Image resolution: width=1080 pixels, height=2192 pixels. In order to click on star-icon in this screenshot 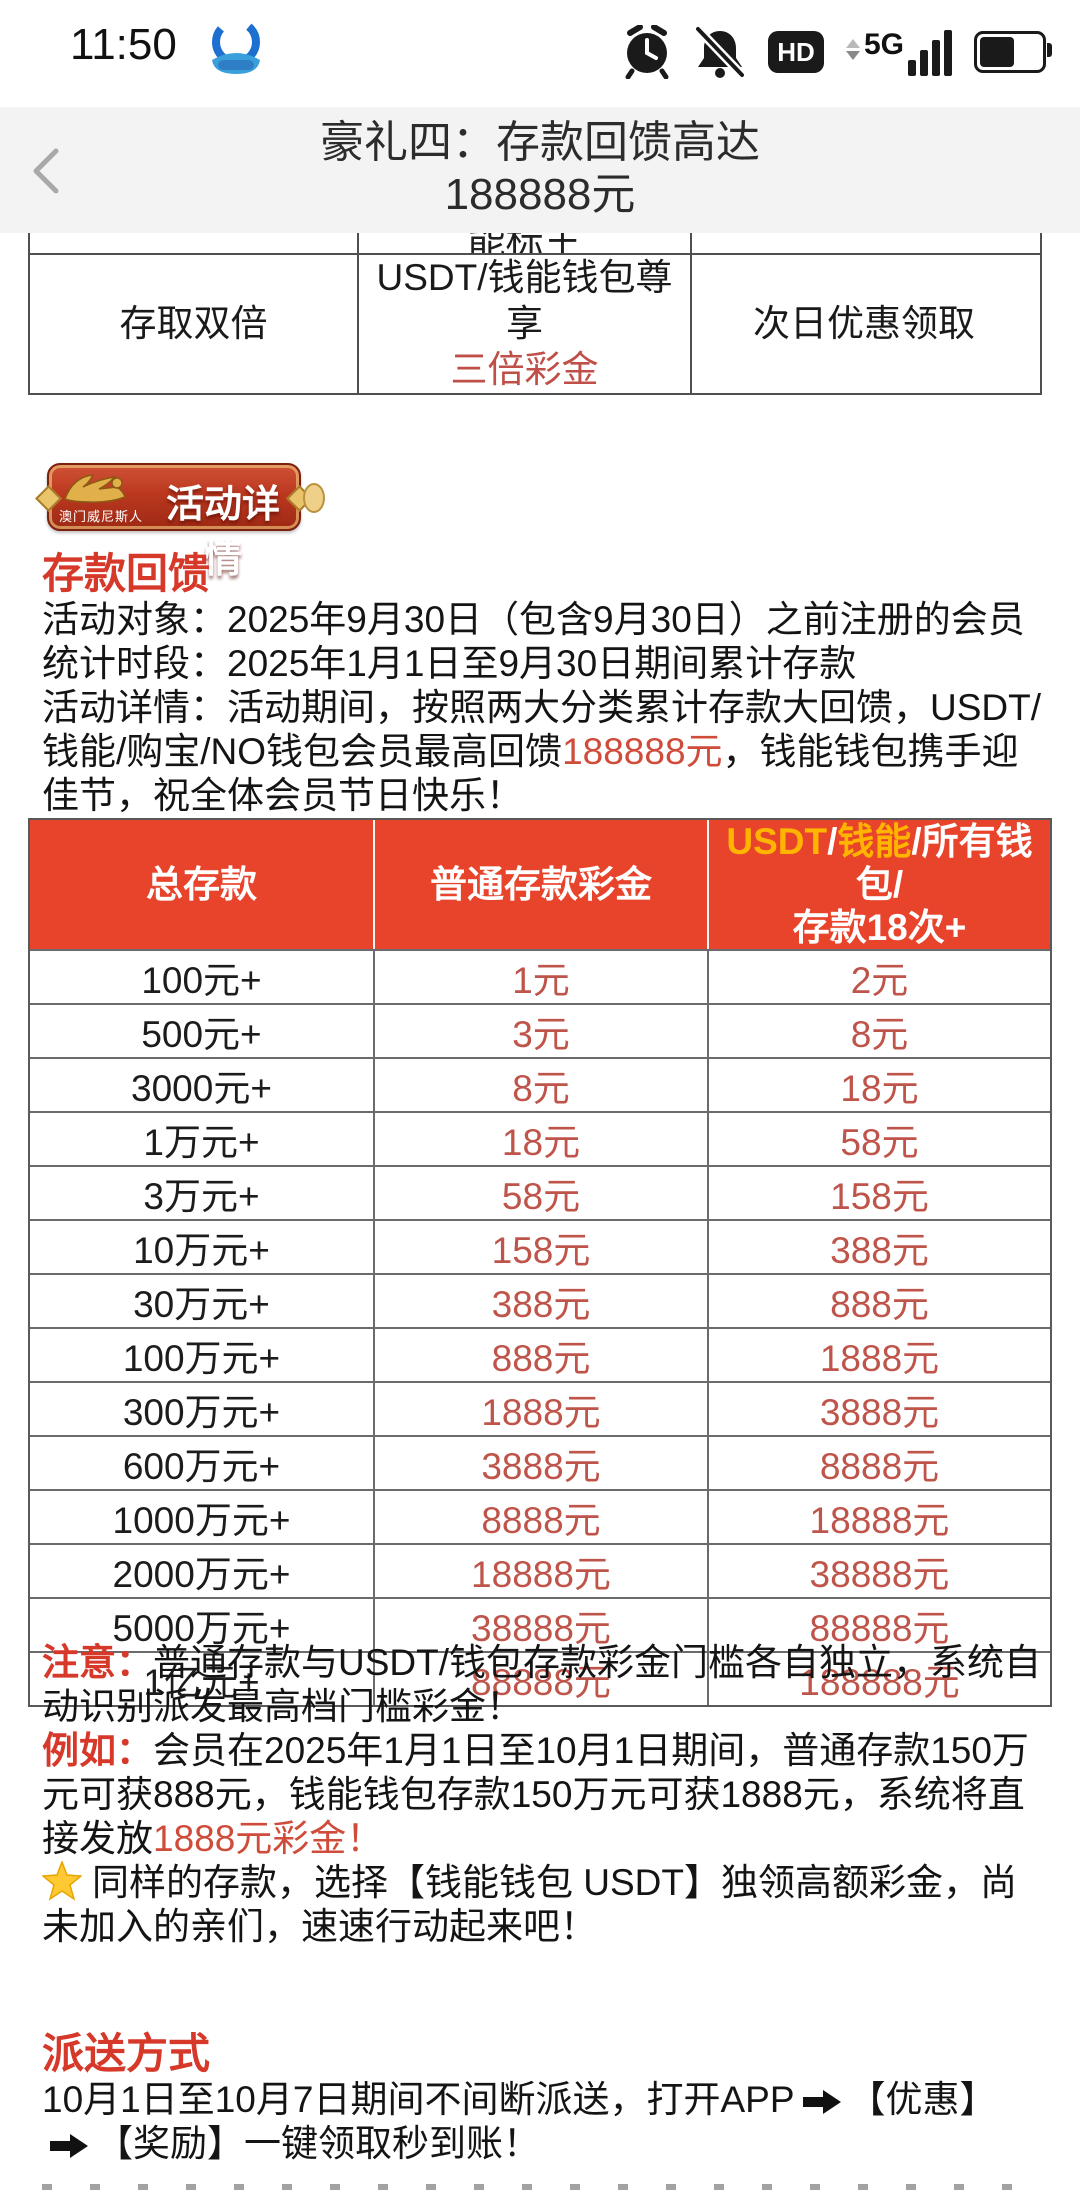, I will do `click(62, 1881)`.